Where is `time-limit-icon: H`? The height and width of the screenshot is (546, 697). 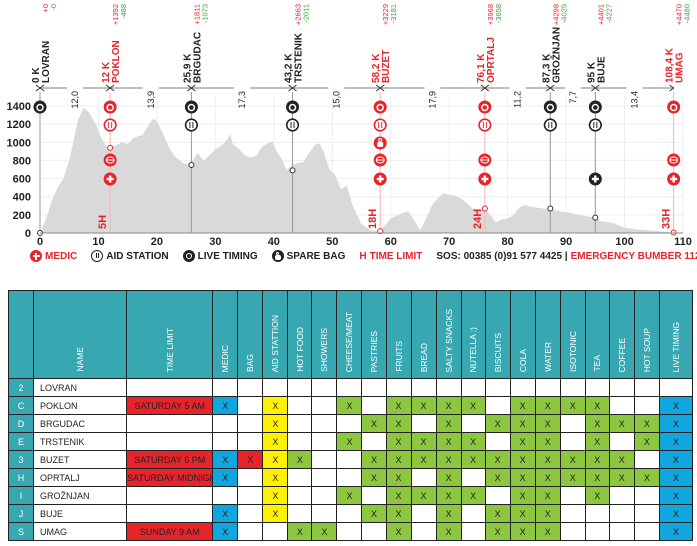
time-limit-icon: H is located at coordinates (363, 256).